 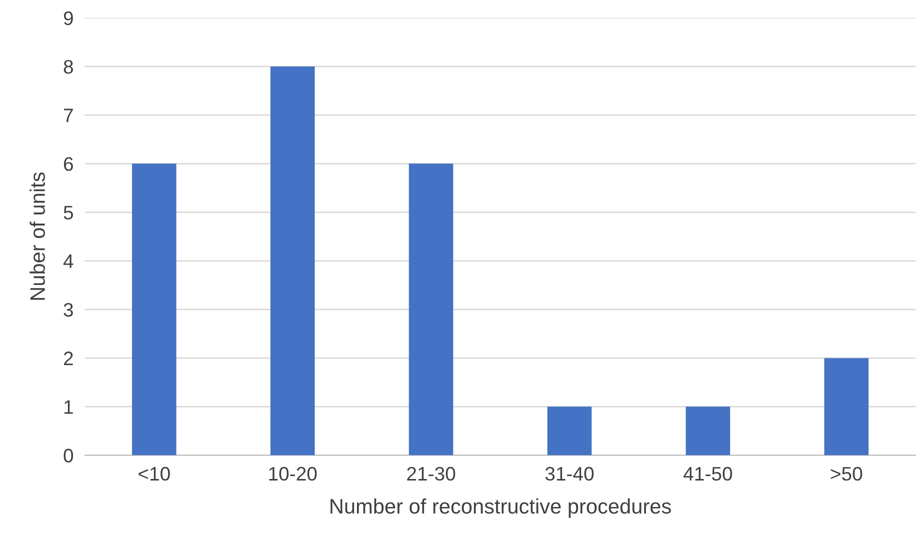 I want to click on x-tick-label: 31-40, so click(x=569, y=473).